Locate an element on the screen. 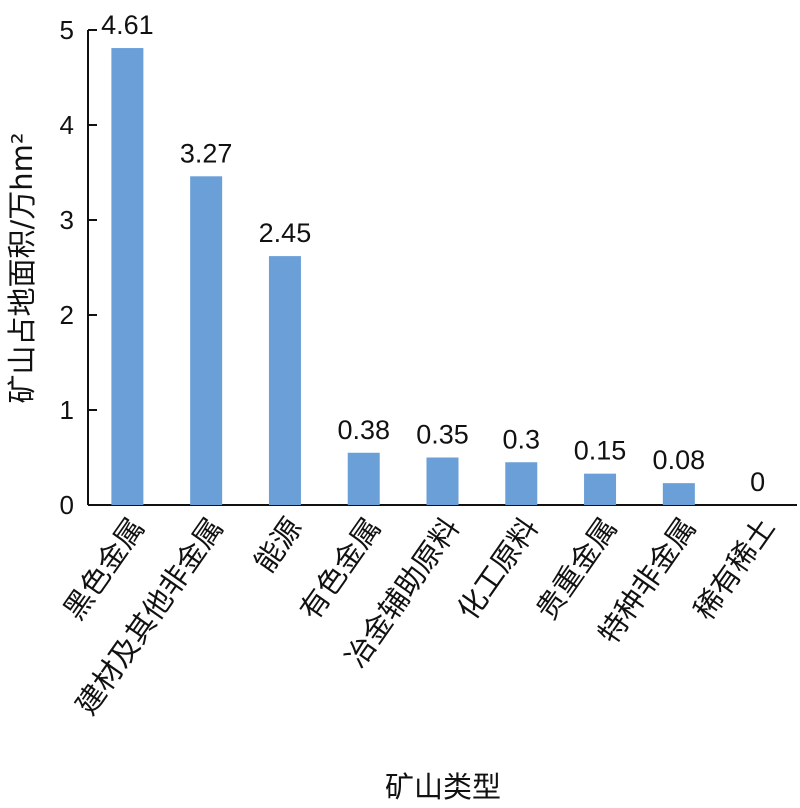  y-tick-label: 4 is located at coordinates (67, 125).